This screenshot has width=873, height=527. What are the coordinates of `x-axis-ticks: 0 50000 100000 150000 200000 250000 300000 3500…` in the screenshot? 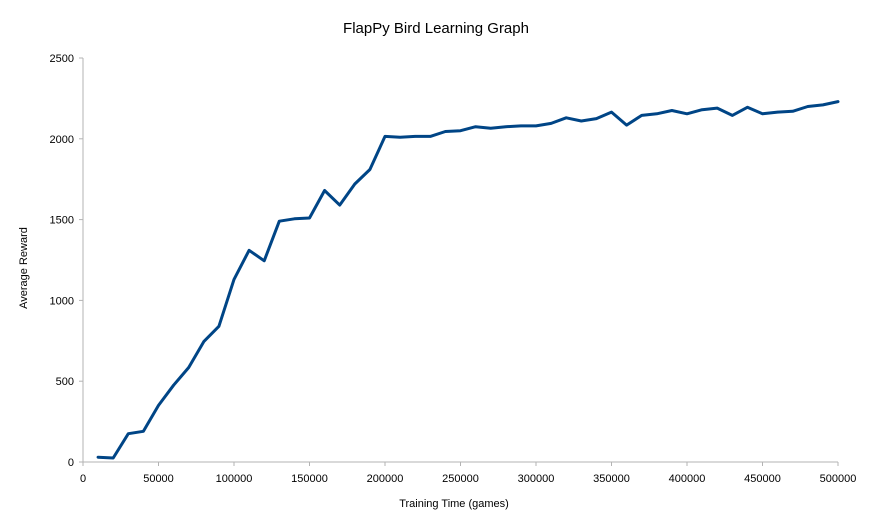 It's located at (468, 473).